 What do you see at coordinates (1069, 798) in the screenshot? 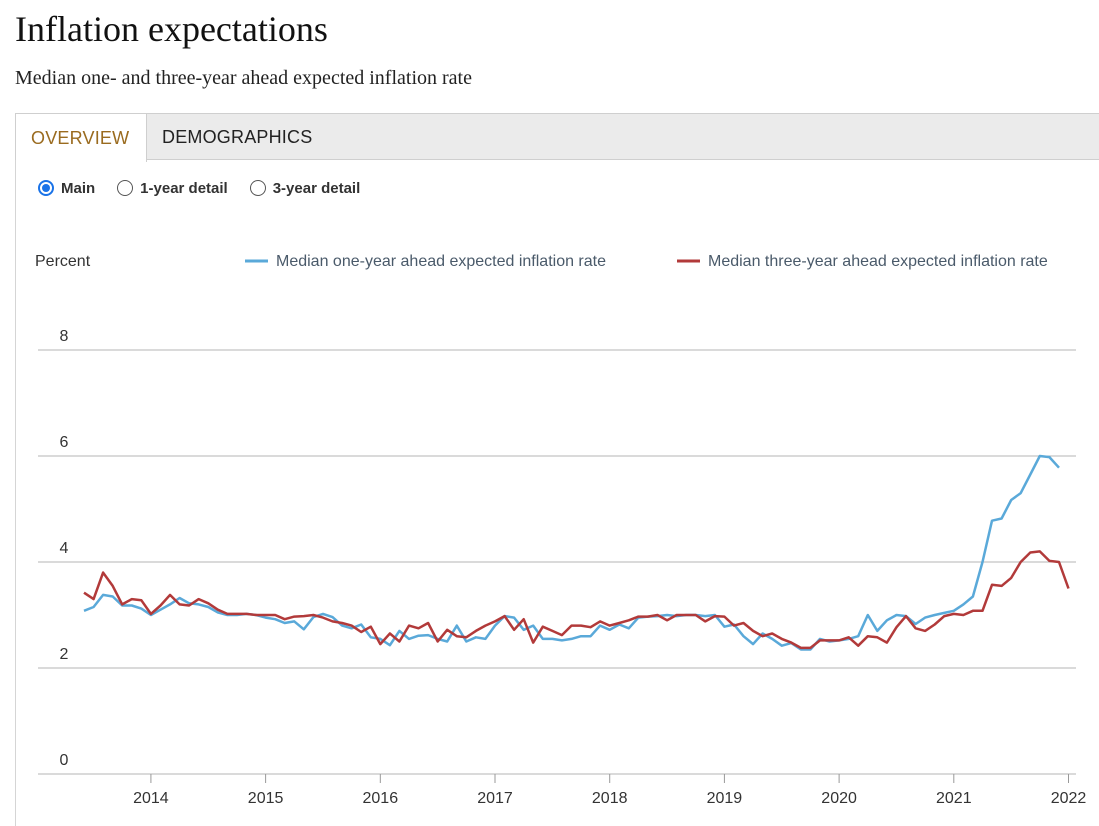
I see `x-tick-label: 2022` at bounding box center [1069, 798].